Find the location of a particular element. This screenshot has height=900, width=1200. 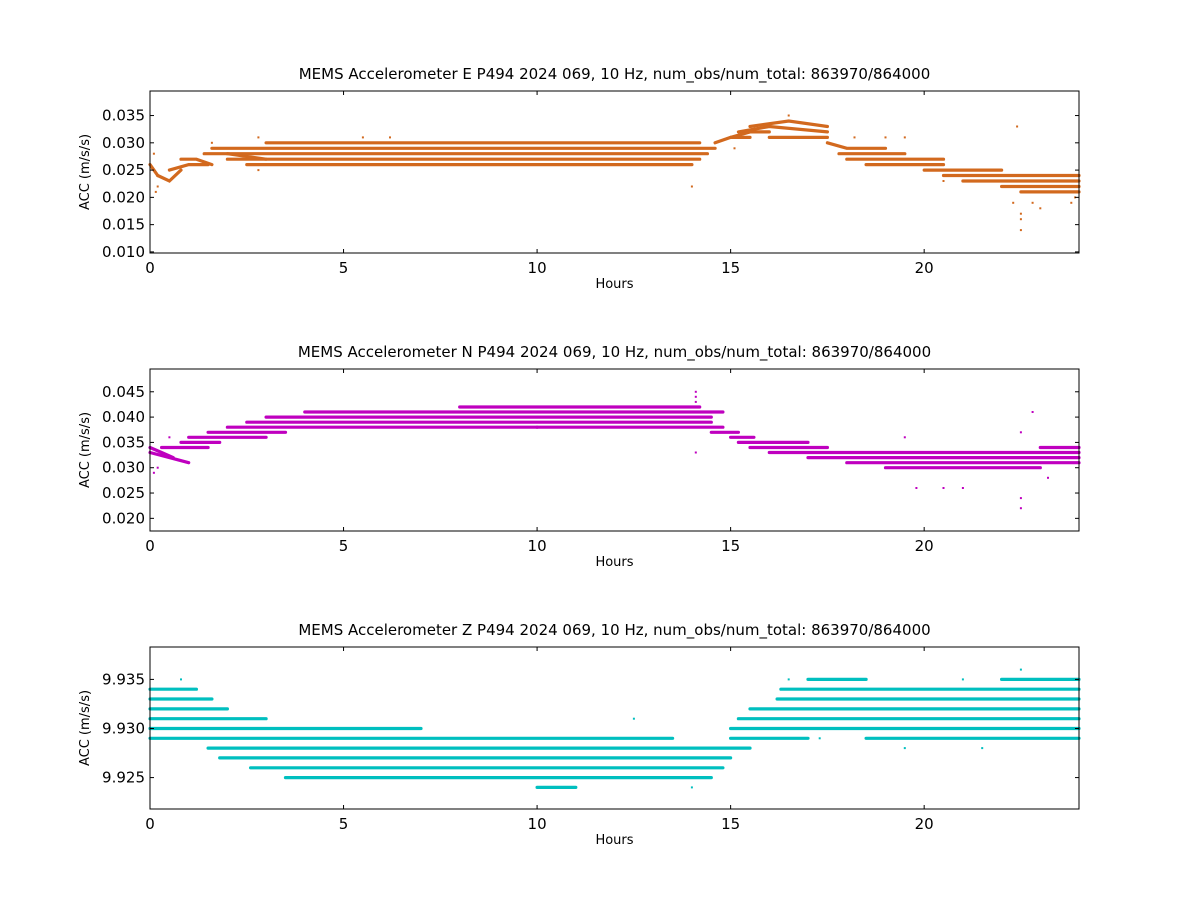

y-tick-label: 0.040 is located at coordinates (123, 417).